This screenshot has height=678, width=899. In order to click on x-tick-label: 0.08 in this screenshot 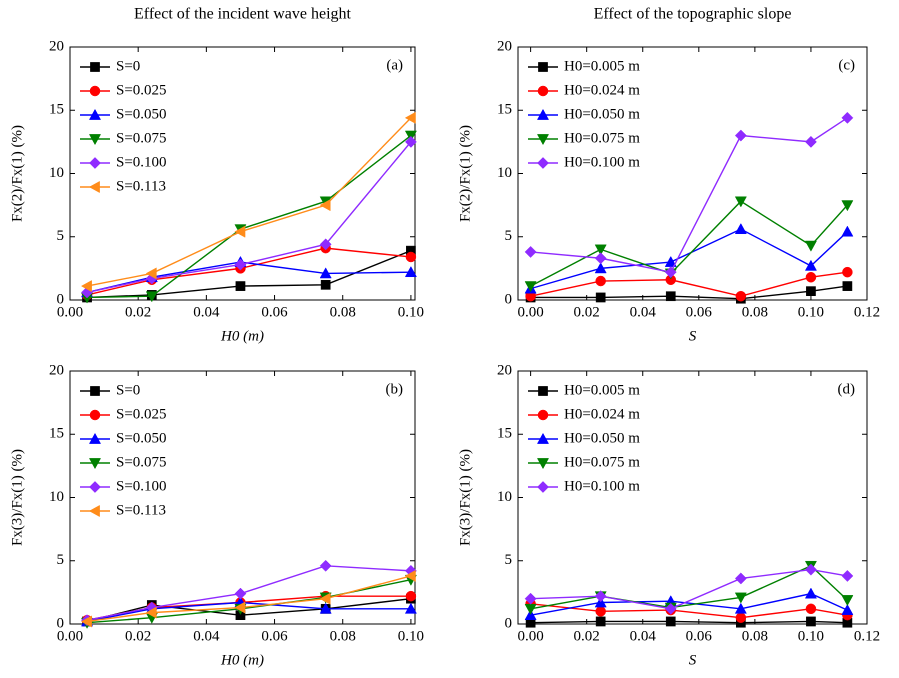, I will do `click(343, 636)`.